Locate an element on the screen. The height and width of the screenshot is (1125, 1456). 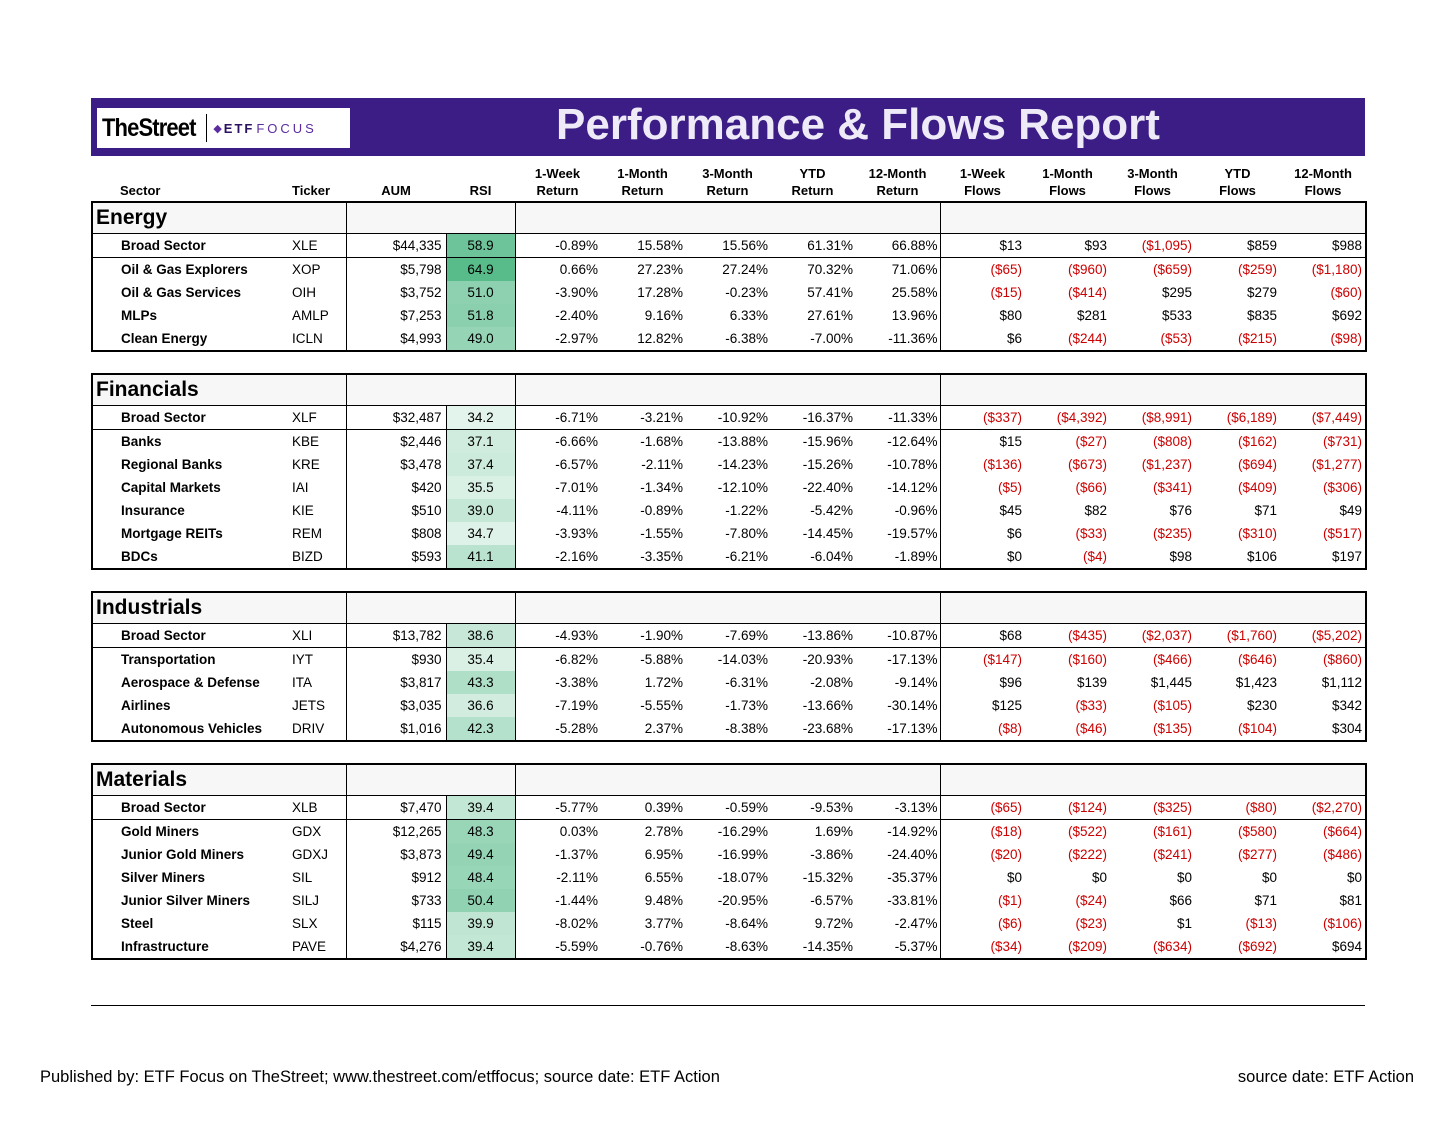
flow-cell: ($522) is located at coordinates (1087, 831).